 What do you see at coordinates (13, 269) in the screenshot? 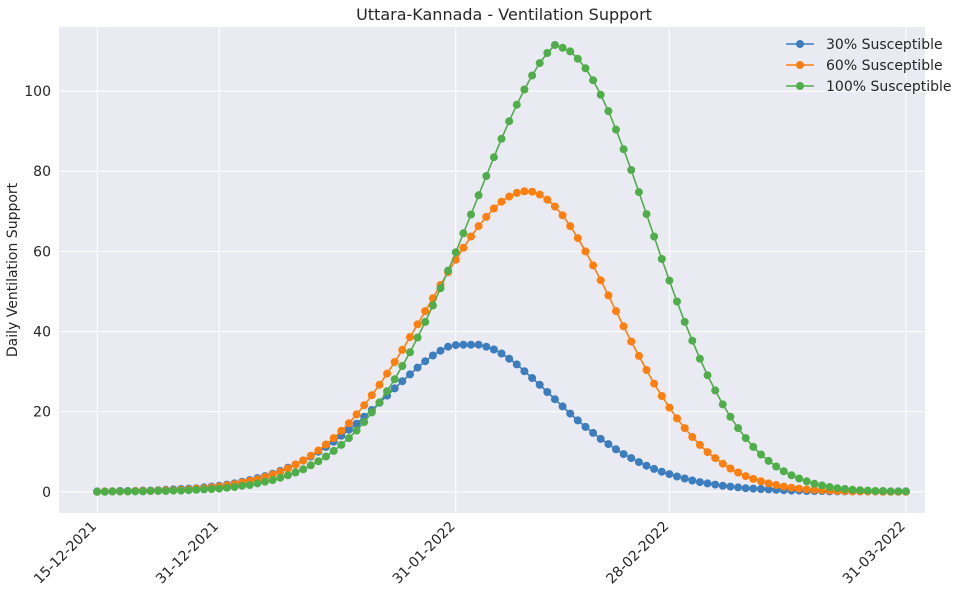
I see `y-axis-label: Daily Ventilation Support` at bounding box center [13, 269].